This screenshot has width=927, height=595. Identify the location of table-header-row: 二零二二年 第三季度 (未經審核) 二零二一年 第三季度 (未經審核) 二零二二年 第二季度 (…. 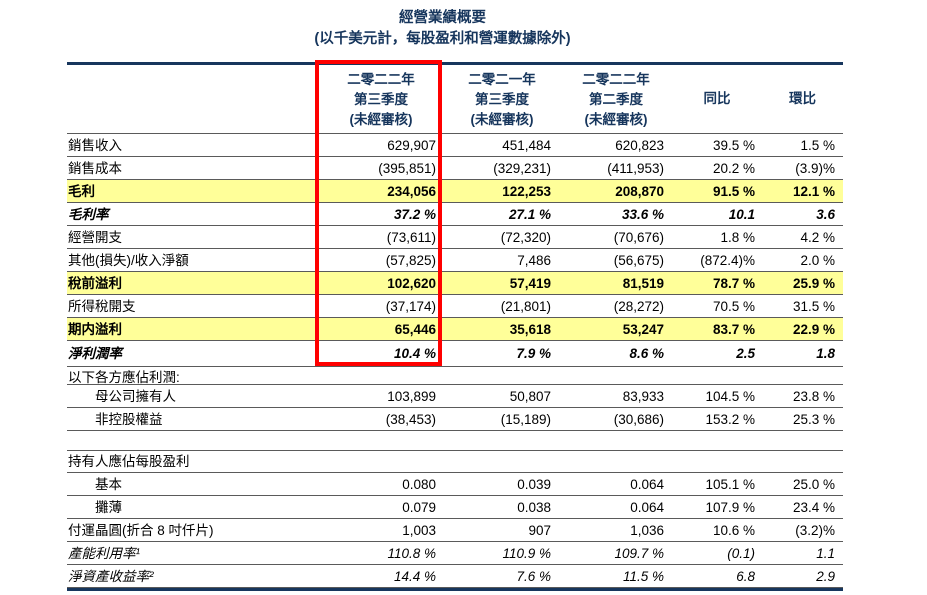
(455, 99).